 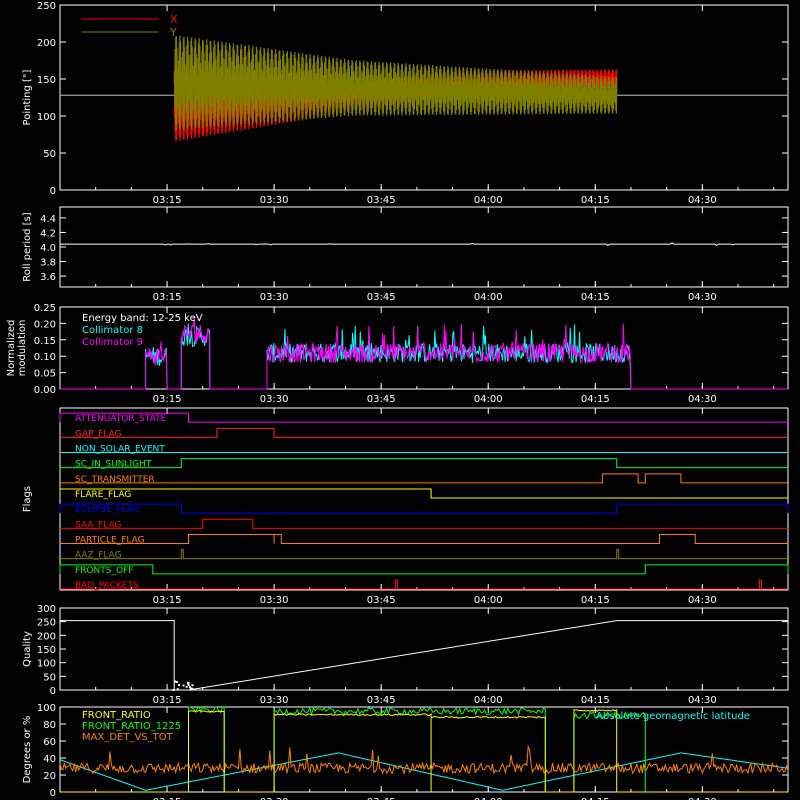 I want to click on y-tick-label: 3.6, so click(x=48, y=277).